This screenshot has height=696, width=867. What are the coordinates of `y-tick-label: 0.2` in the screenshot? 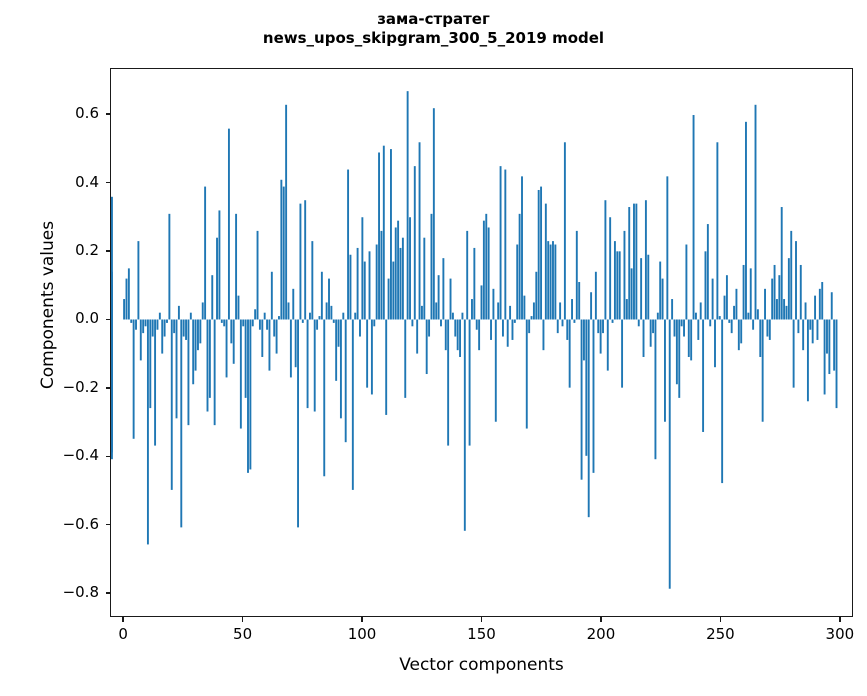 It's located at (87, 250).